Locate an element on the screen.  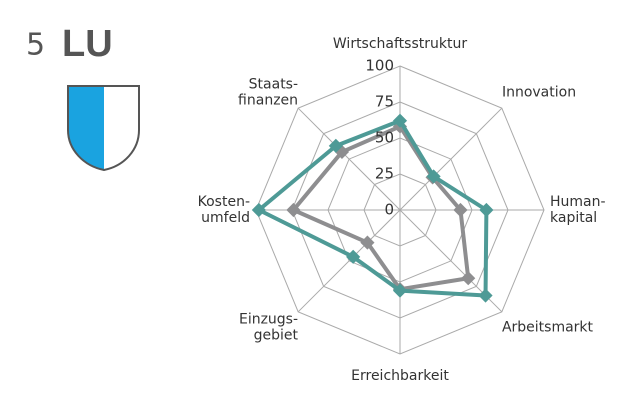
axis-label: Human-kapital is located at coordinates (578, 210).